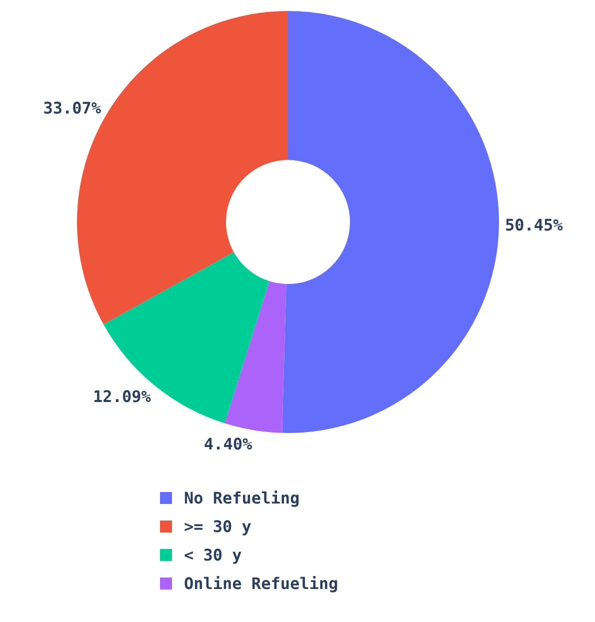 This screenshot has width=595, height=622. I want to click on legend-label: Online Refueling, so click(261, 584).